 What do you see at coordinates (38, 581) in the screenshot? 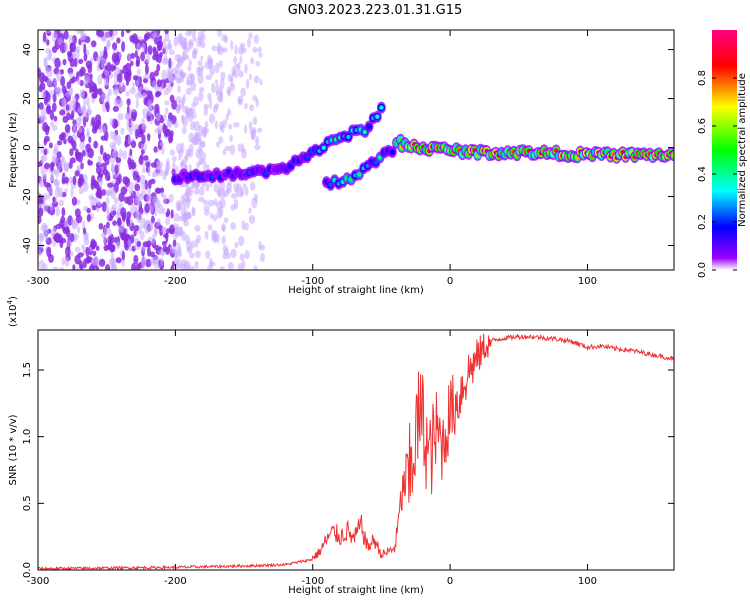
I see `x-tick-label: -300` at bounding box center [38, 581].